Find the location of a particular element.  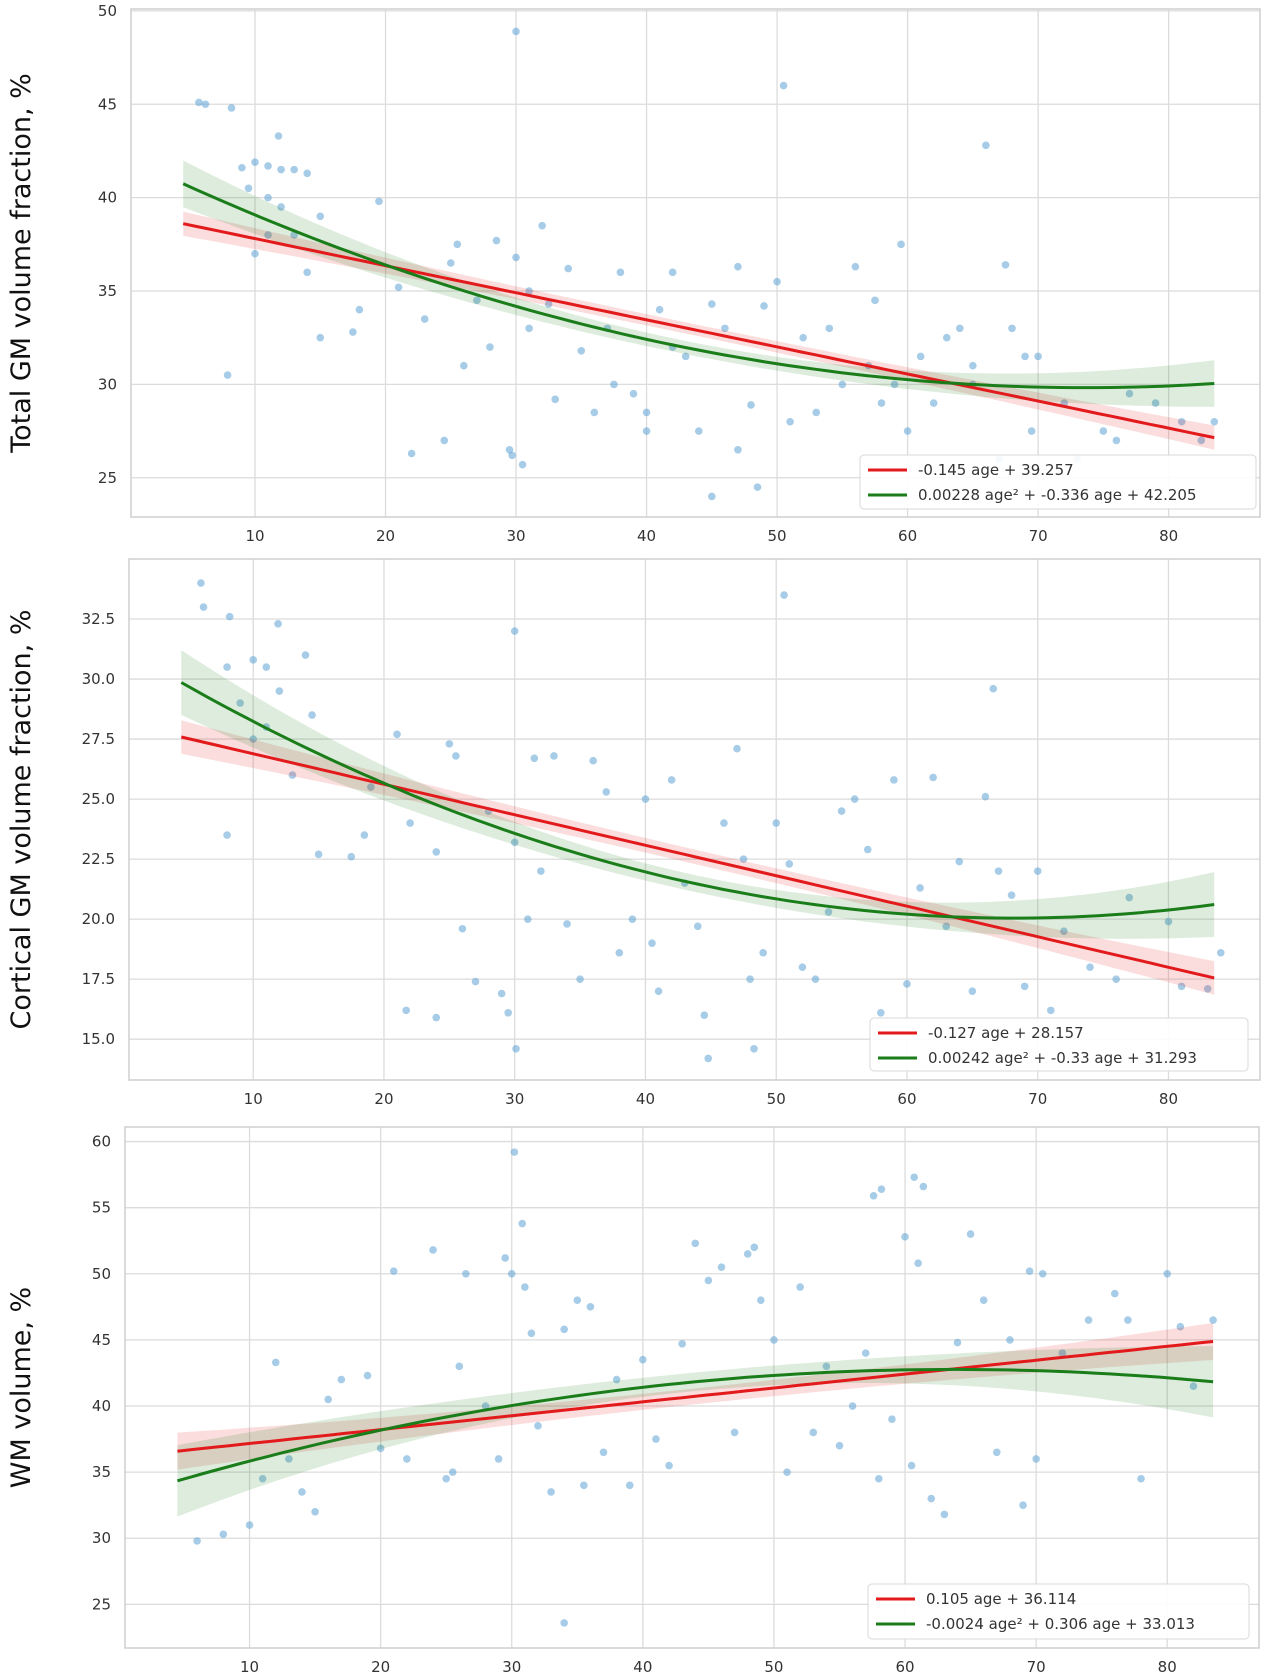

x-tick-label: 60 is located at coordinates (904, 1667).